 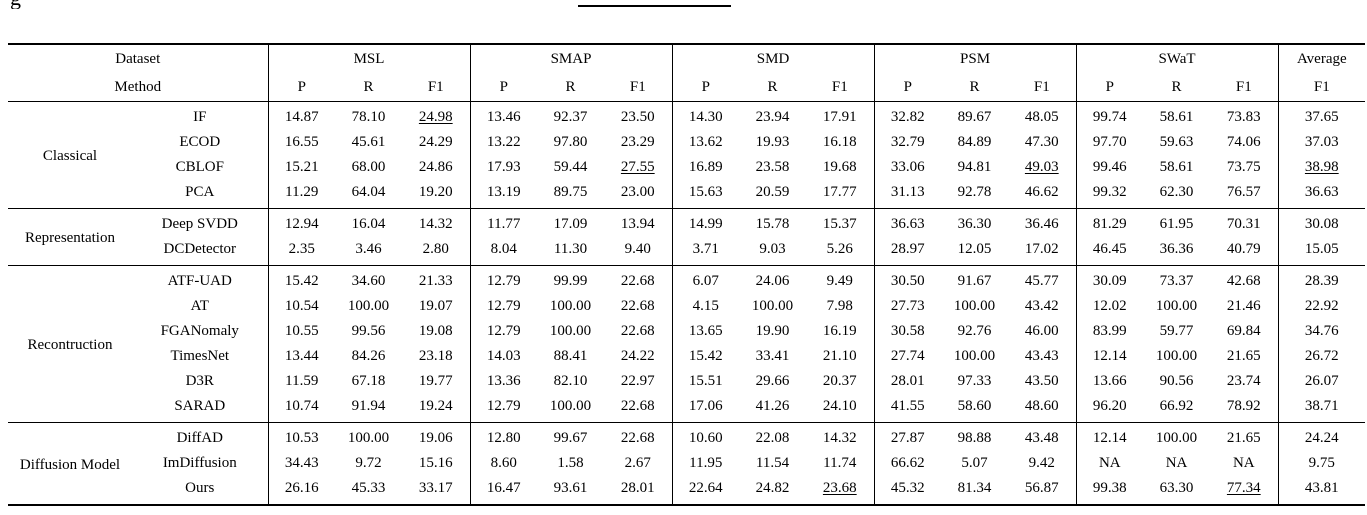 I want to click on value-cell: 16.55, so click(x=301, y=142).